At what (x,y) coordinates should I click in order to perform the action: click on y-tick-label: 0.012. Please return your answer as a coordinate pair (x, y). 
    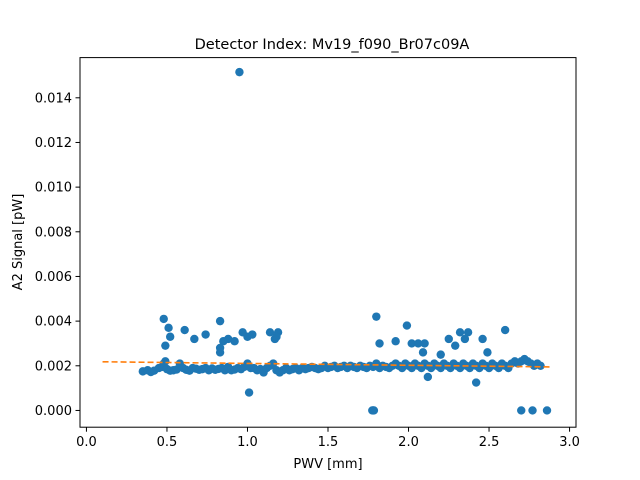
    Looking at the image, I should click on (53, 143).